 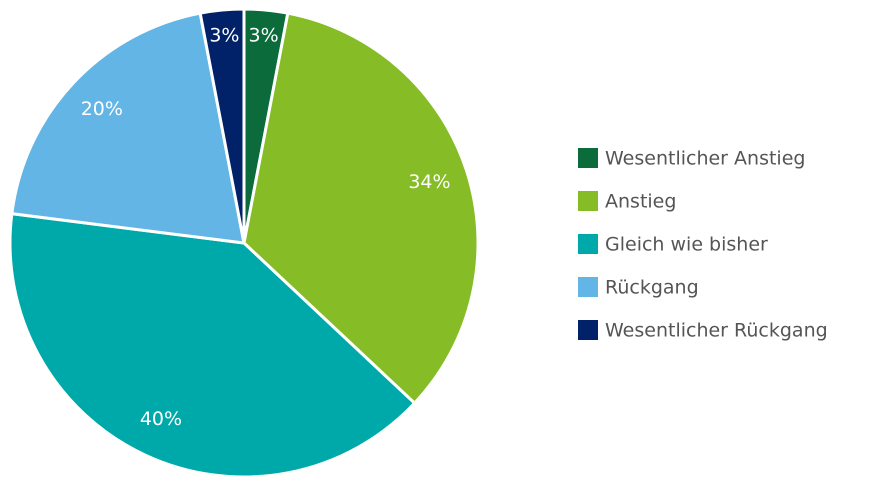 I want to click on legend-label: Wesentlicher Anstieg, so click(x=705, y=159).